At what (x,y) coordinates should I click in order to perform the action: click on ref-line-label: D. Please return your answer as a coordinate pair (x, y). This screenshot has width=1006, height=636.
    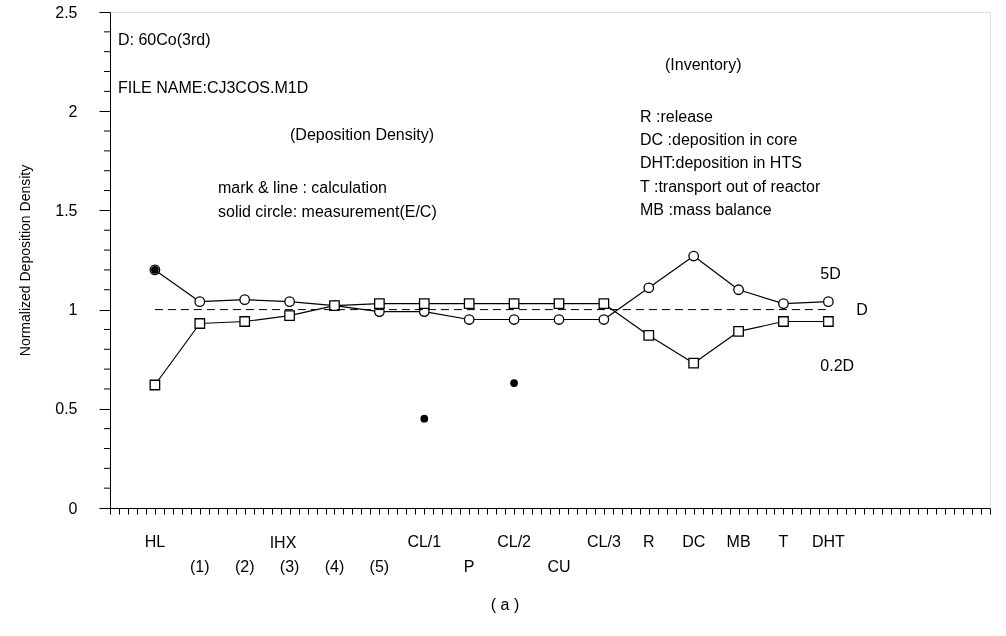
    Looking at the image, I should click on (862, 309).